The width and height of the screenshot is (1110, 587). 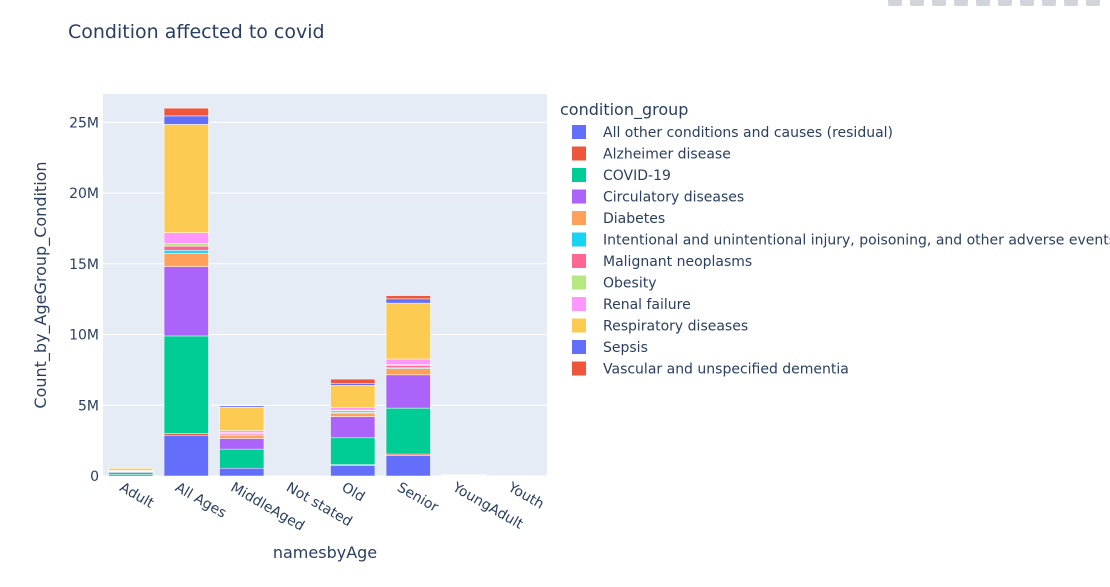 What do you see at coordinates (94, 477) in the screenshot?
I see `y-tick-label: 0` at bounding box center [94, 477].